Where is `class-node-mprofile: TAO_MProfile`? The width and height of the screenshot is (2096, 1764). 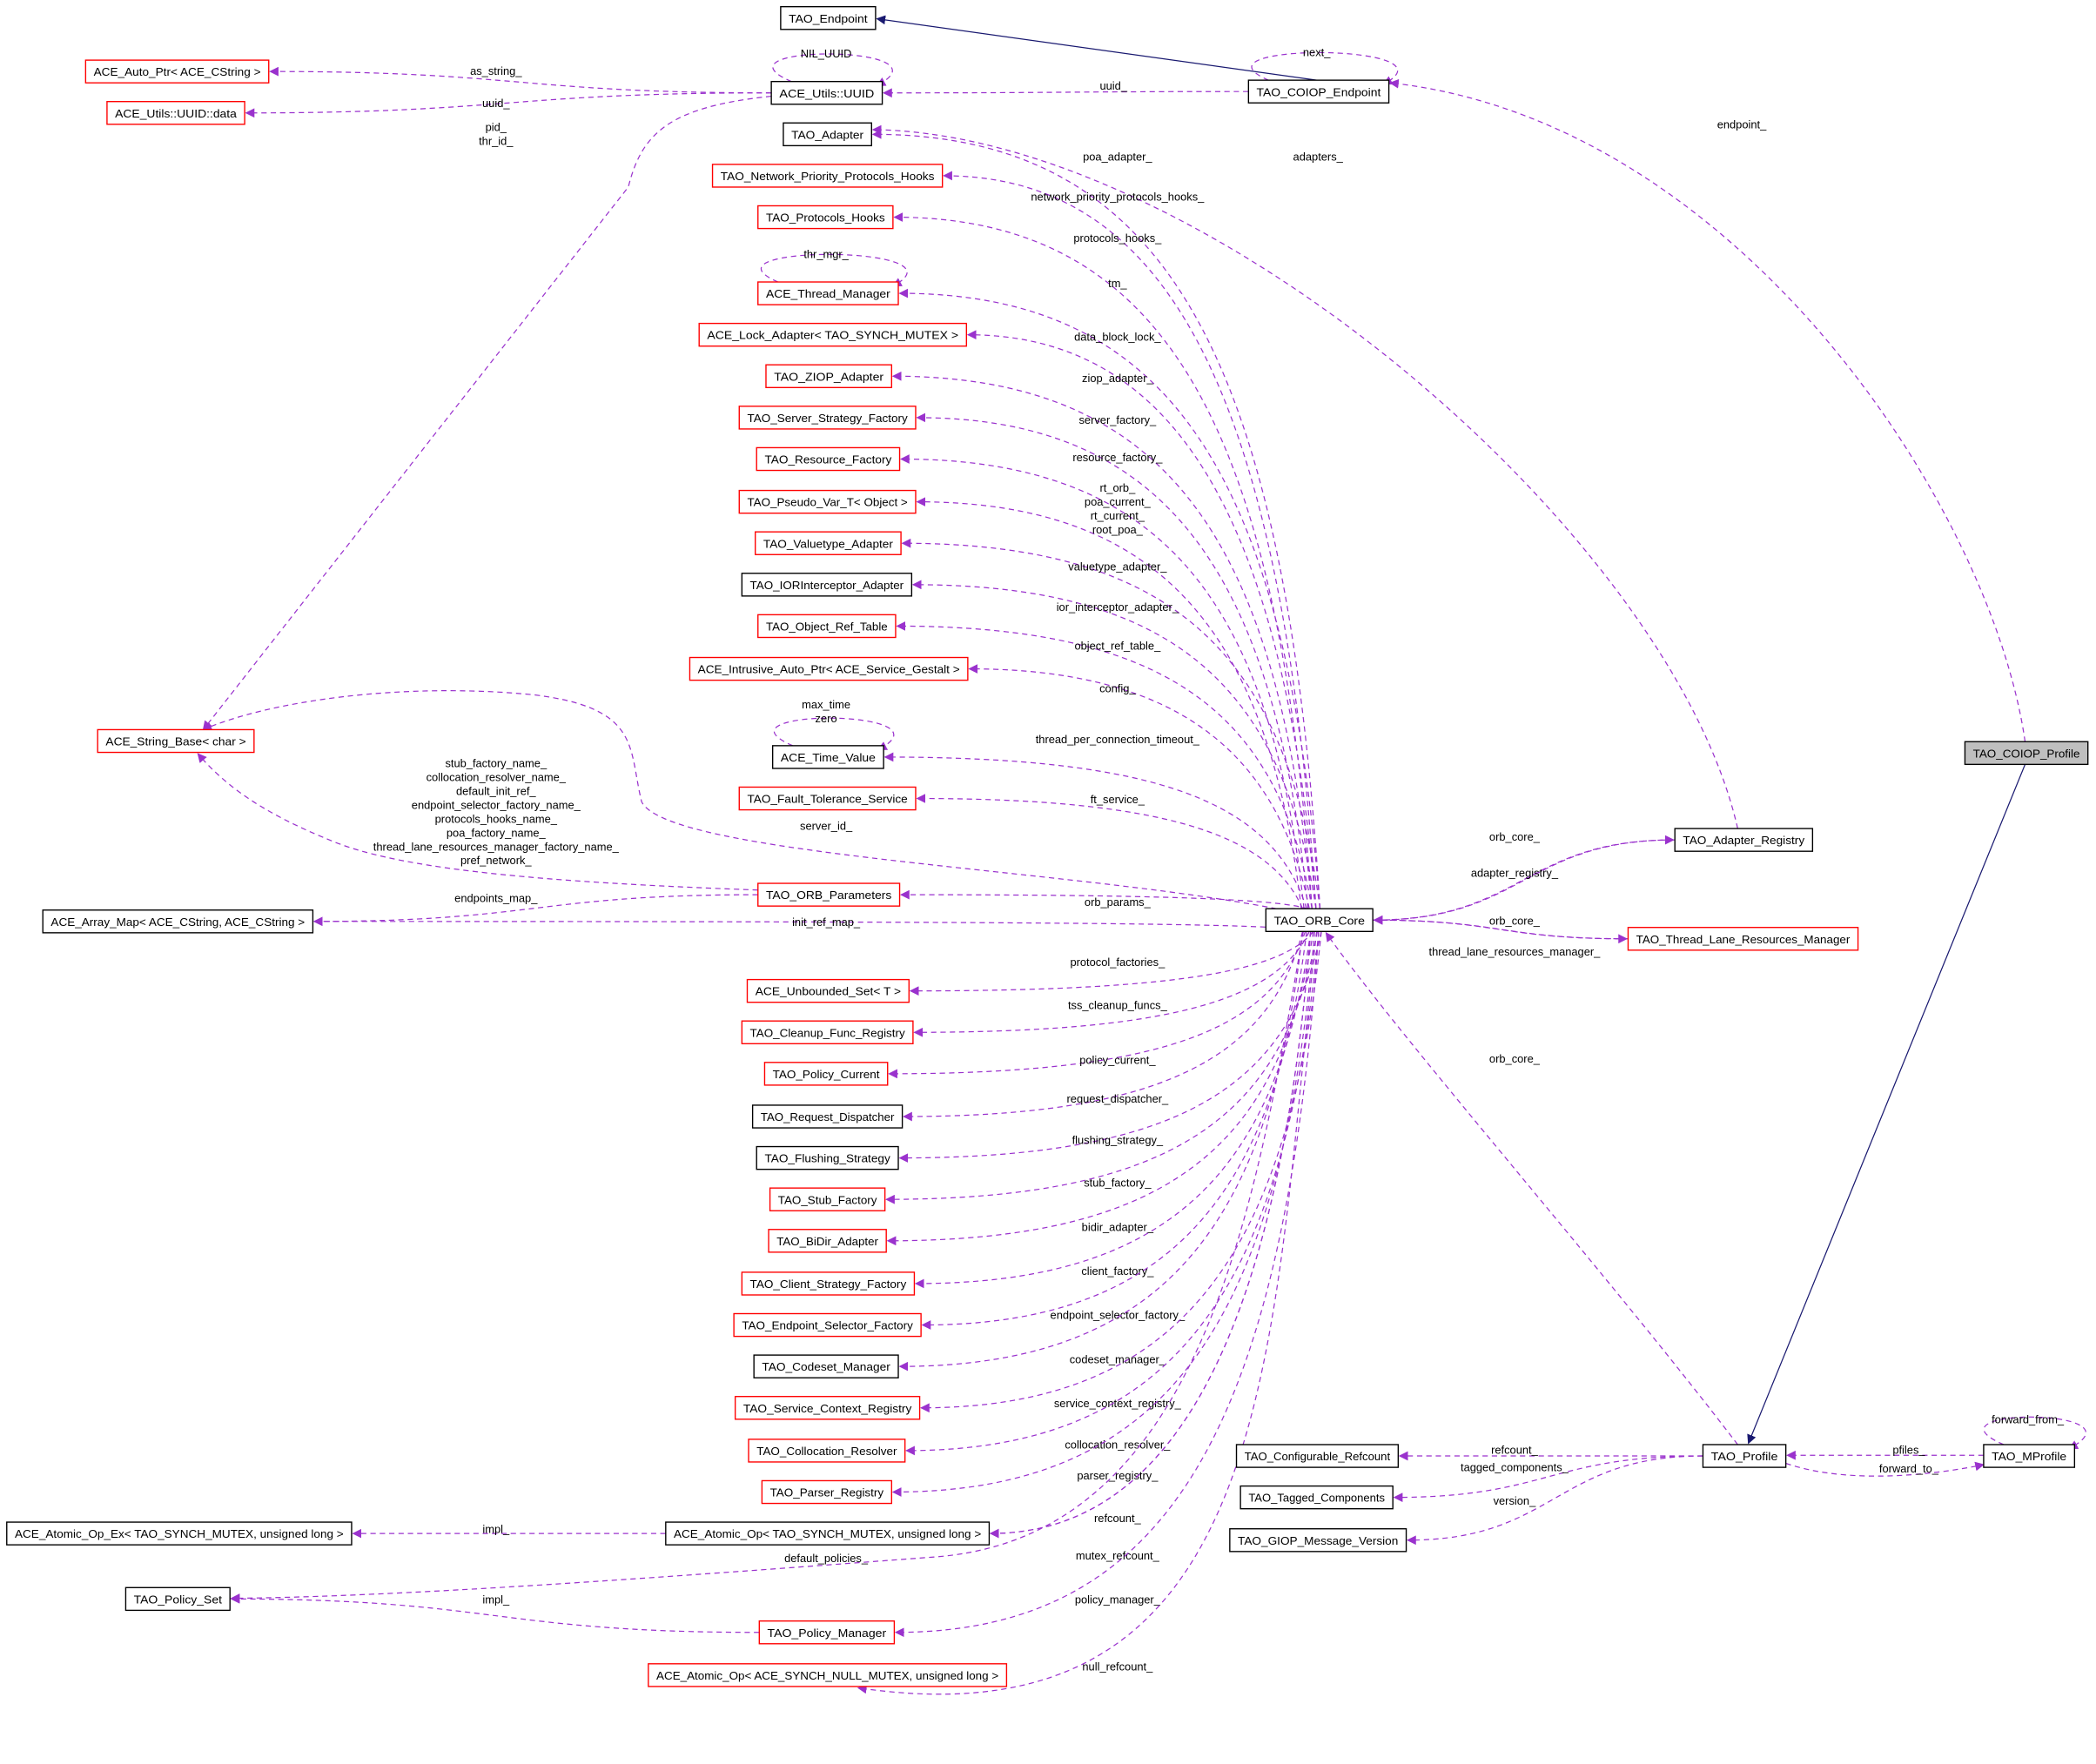 class-node-mprofile: TAO_MProfile is located at coordinates (2029, 1456).